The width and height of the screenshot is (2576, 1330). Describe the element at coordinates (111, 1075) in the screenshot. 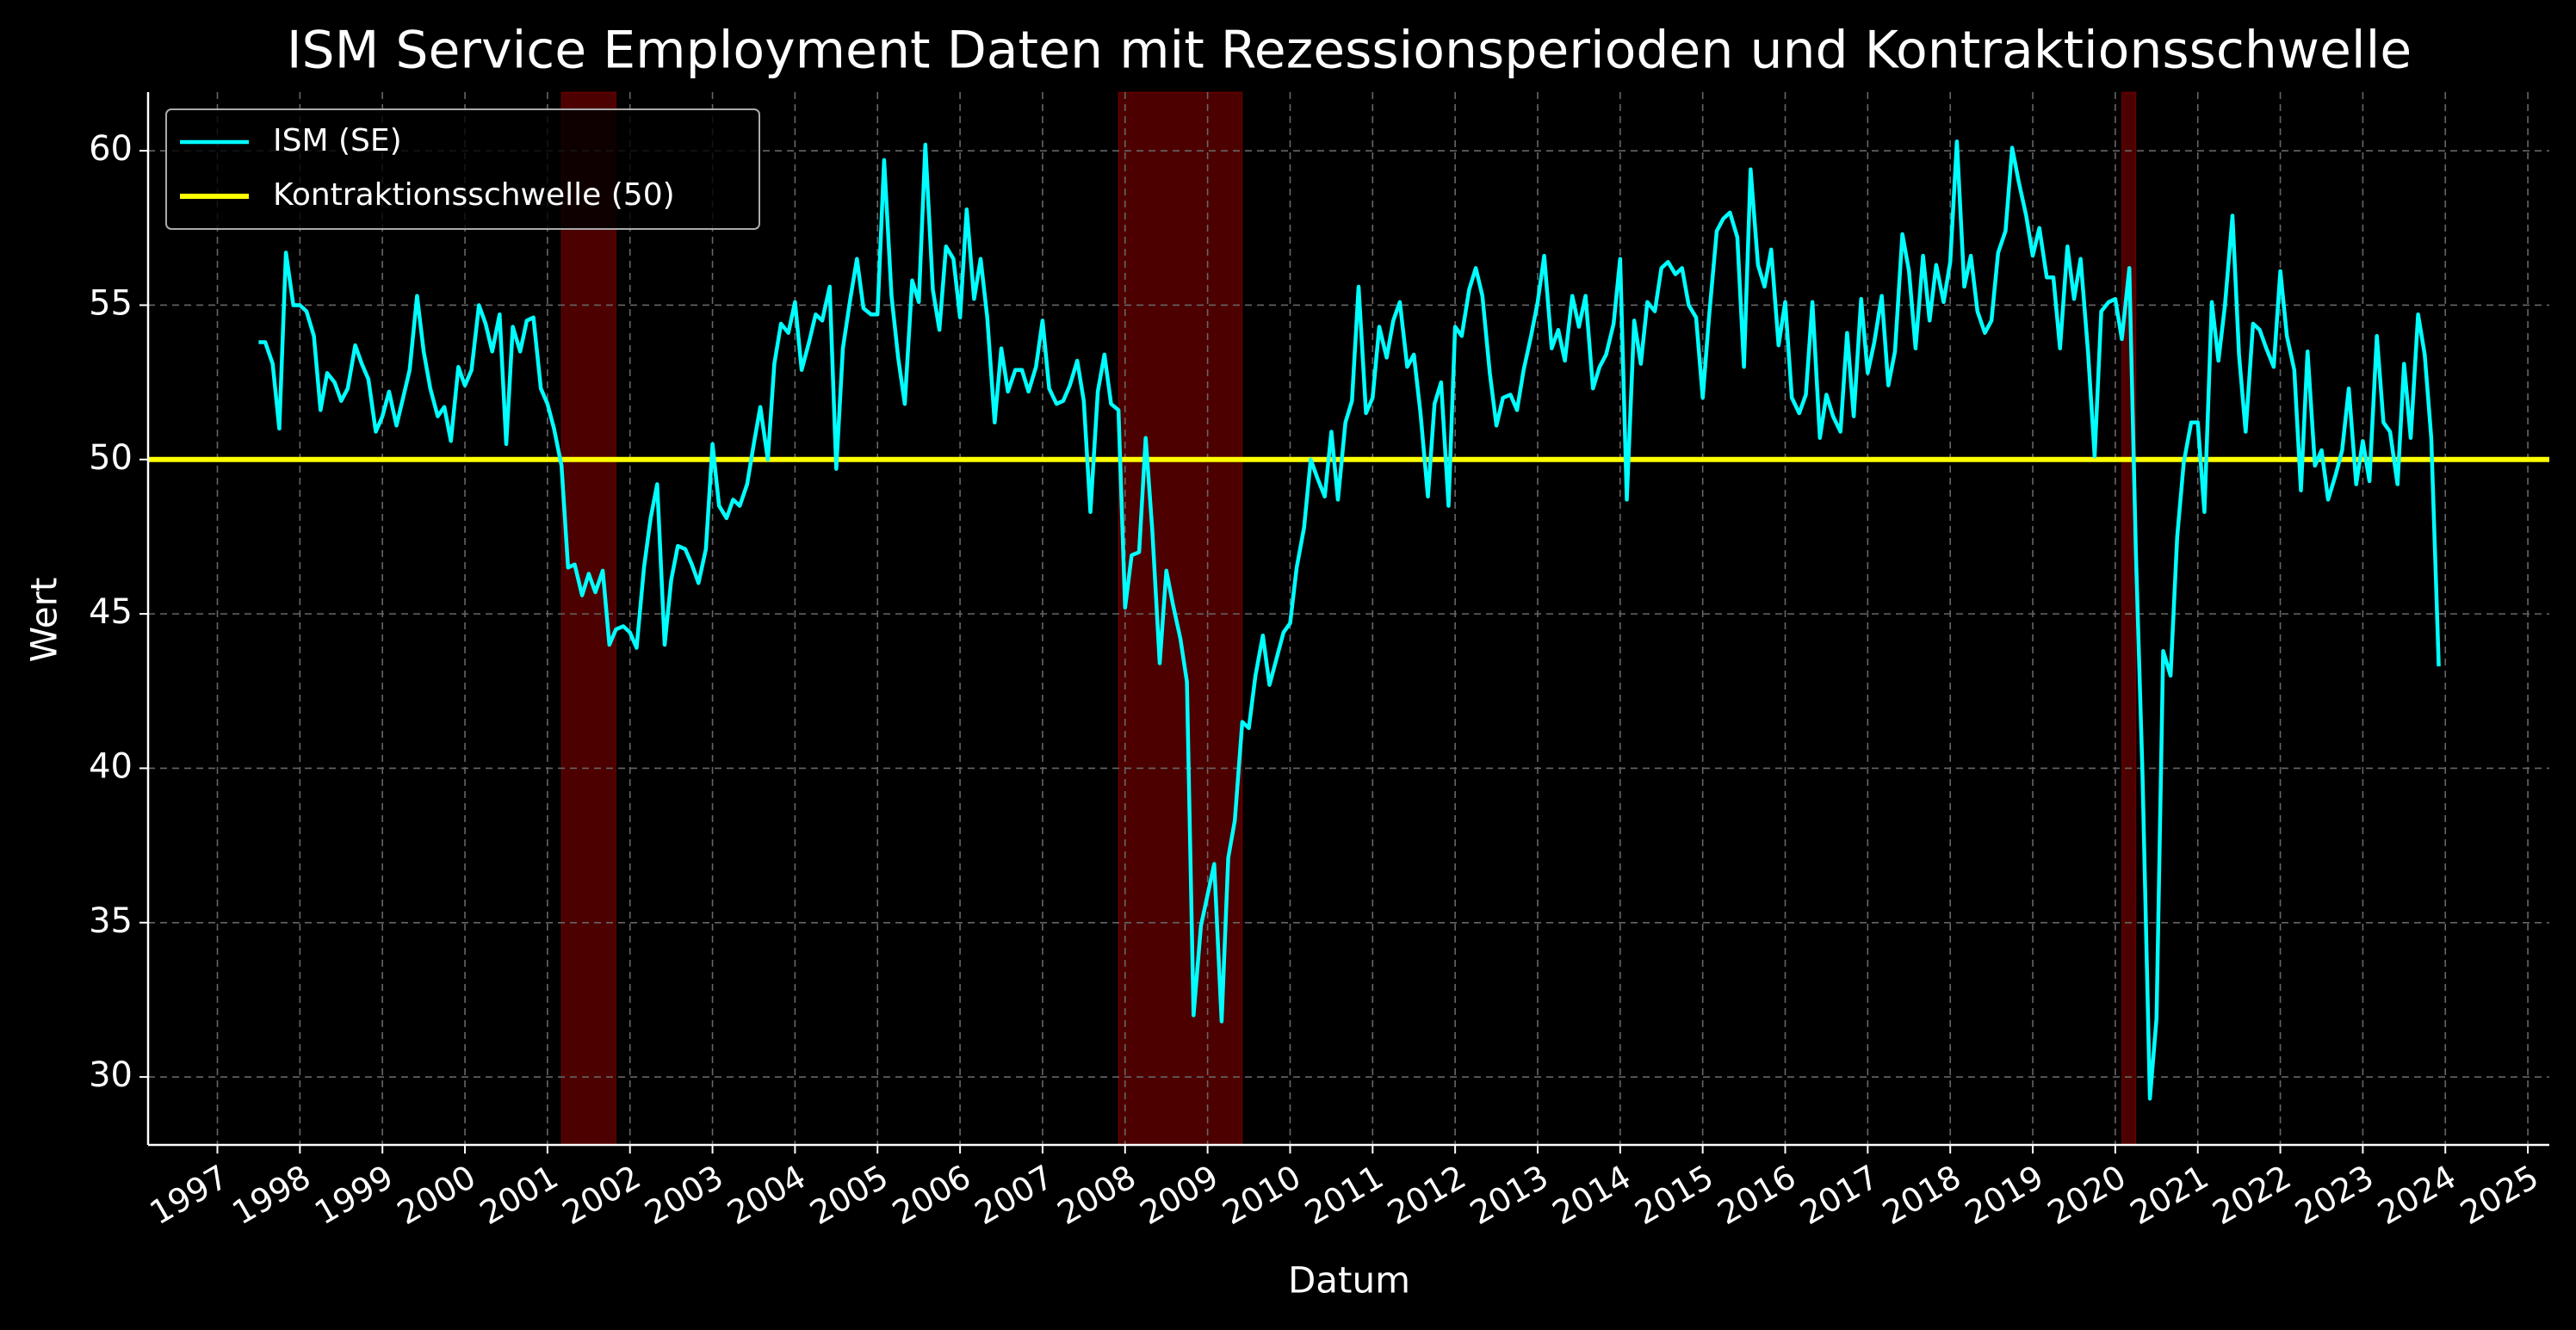

I see `y-tick-label: 30` at that location.